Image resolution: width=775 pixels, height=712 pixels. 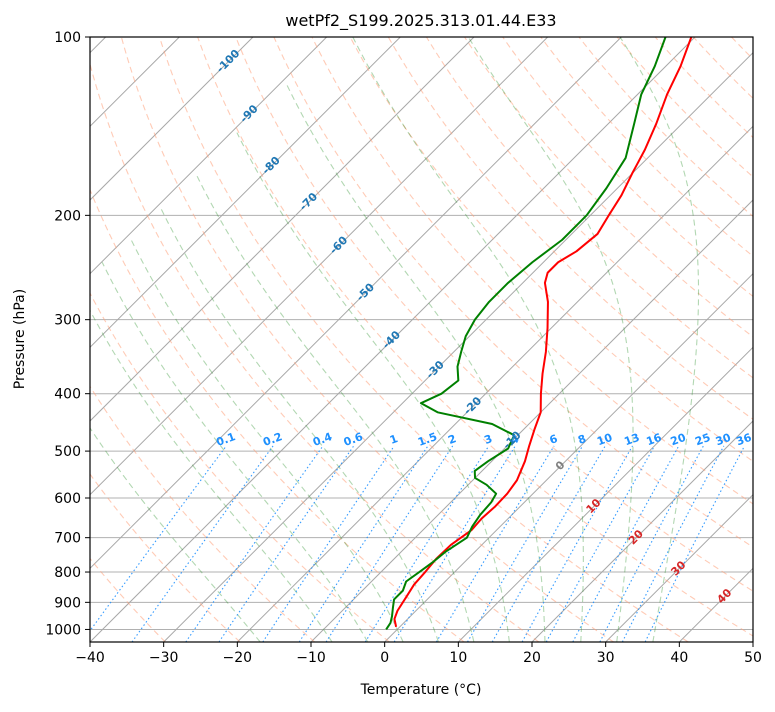 What do you see at coordinates (20, 339) in the screenshot?
I see `y-axis-label: Pressure (hPa)` at bounding box center [20, 339].